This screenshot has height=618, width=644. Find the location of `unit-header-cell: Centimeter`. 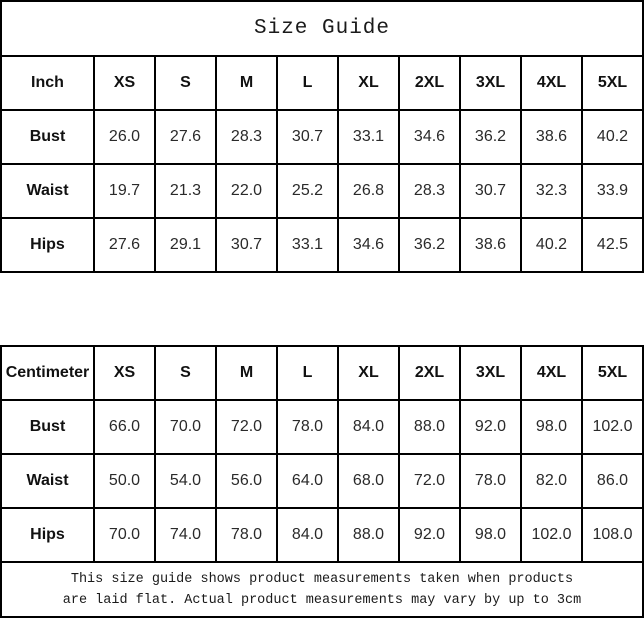

unit-header-cell: Centimeter is located at coordinates (47, 373).